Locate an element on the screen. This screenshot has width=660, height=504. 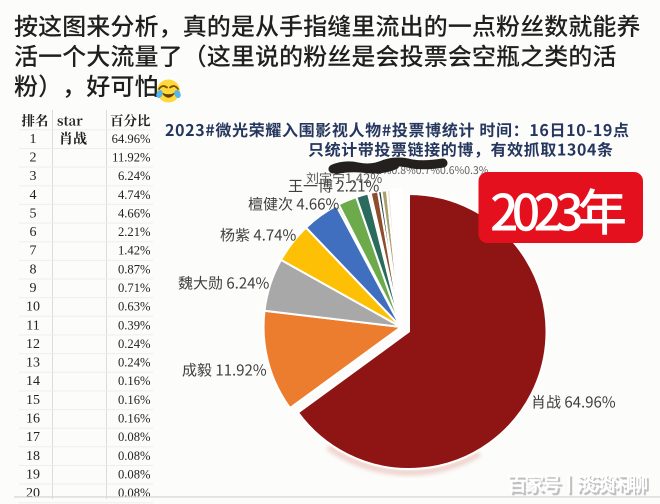
svg-text: 2.21% is located at coordinates (134, 232).